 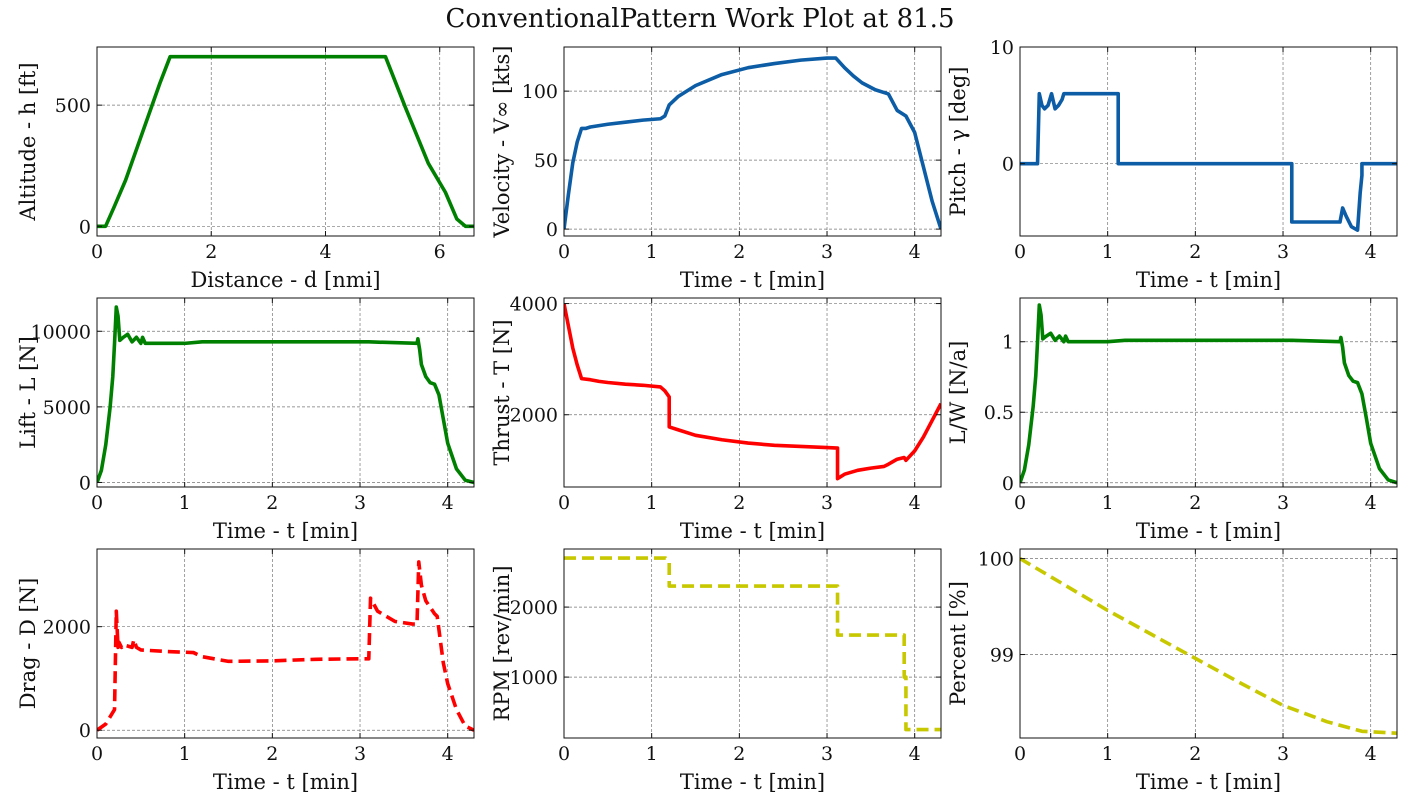 What do you see at coordinates (73, 106) in the screenshot?
I see `y-tick-label: 500` at bounding box center [73, 106].